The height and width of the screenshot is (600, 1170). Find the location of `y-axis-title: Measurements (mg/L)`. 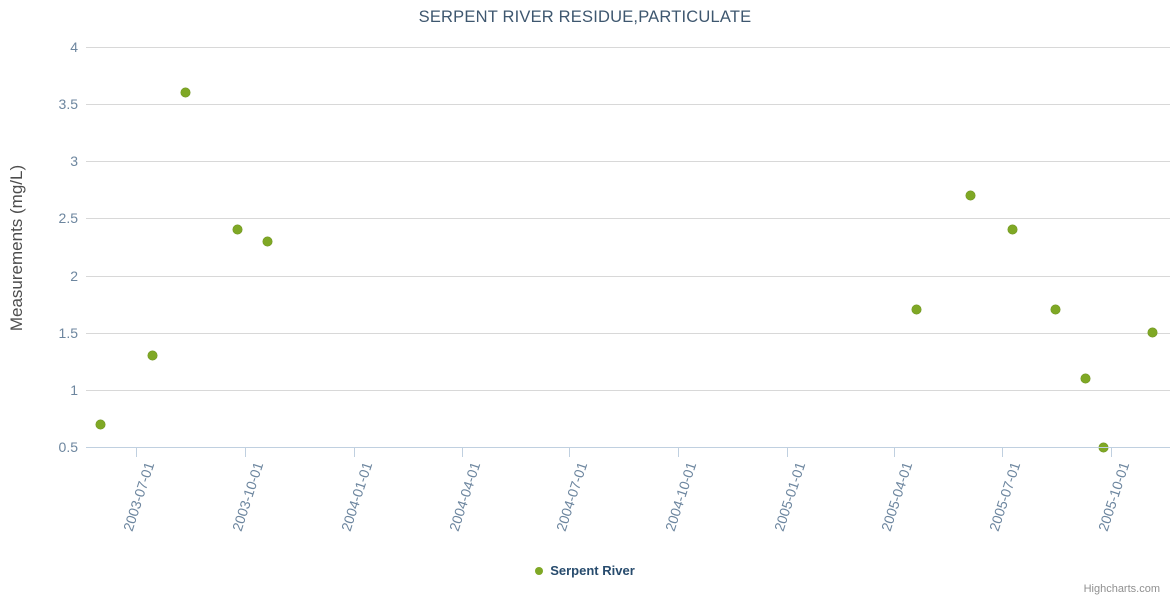

y-axis-title: Measurements (mg/L) is located at coordinates (17, 248).